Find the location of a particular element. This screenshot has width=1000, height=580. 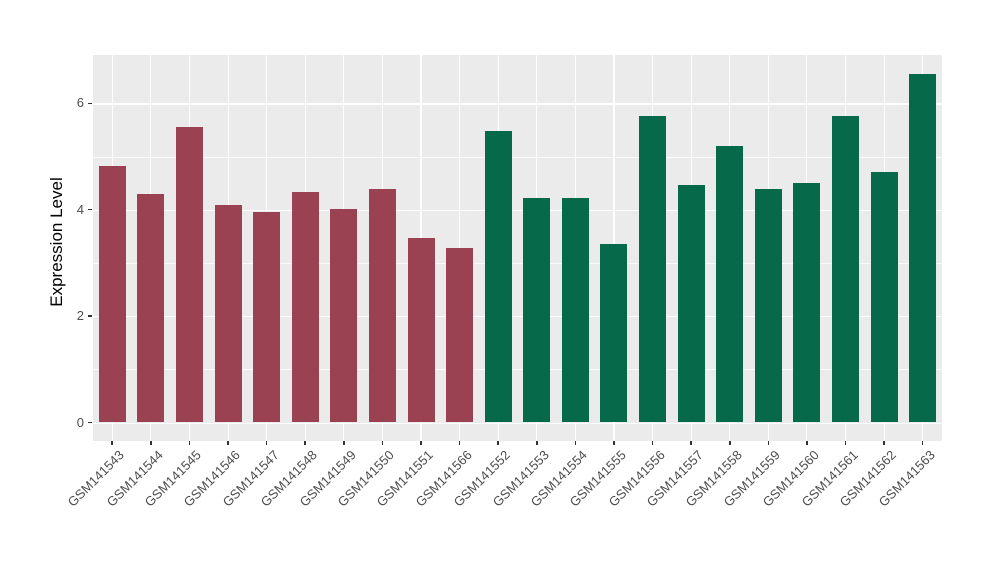

y-tick-label: 4 is located at coordinates (80, 209).